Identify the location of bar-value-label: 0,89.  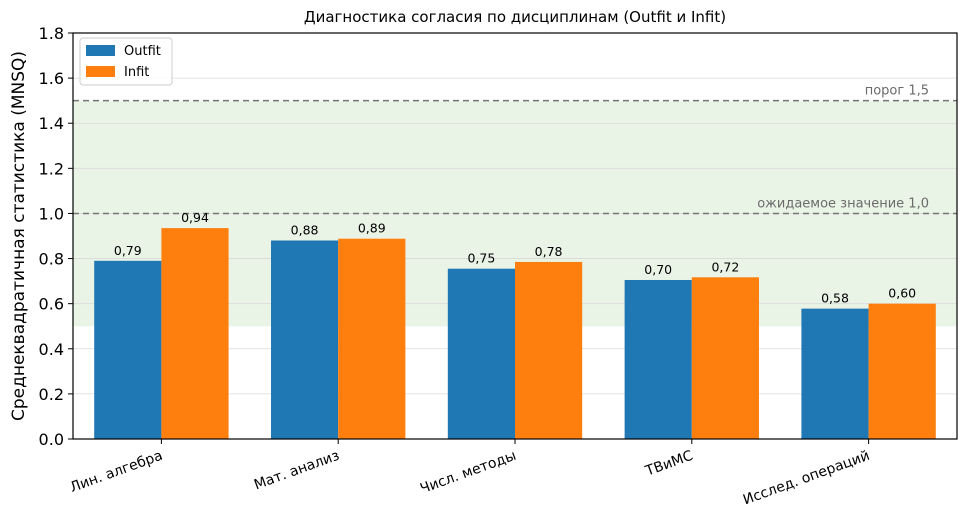
(372, 228).